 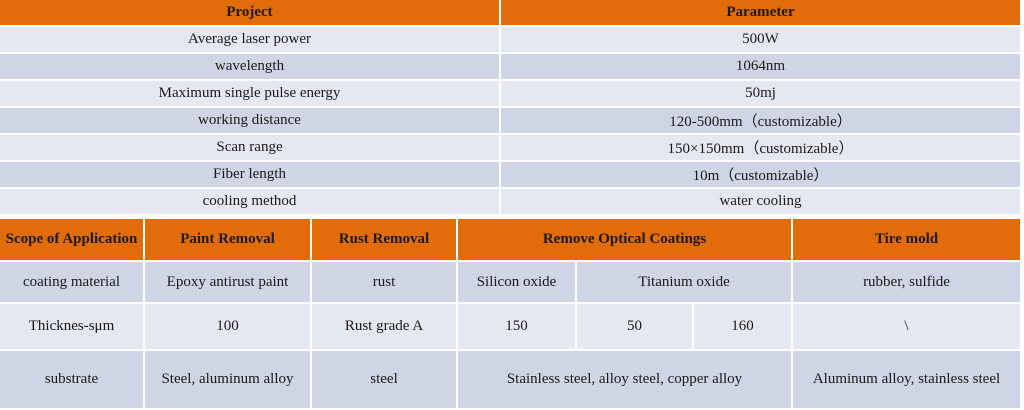 I want to click on spec-value: water cooling, so click(x=761, y=202).